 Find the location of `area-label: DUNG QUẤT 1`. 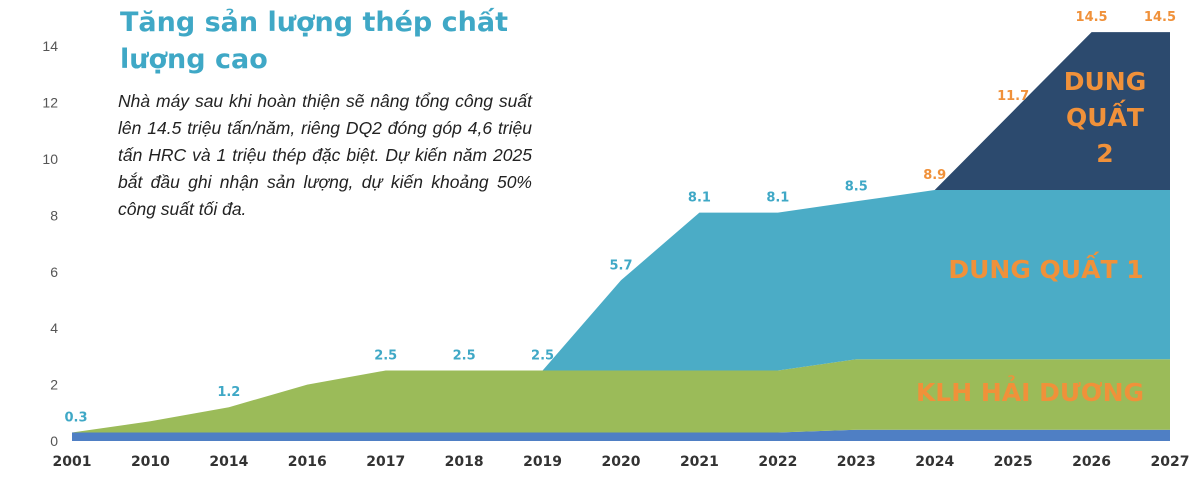

area-label: DUNG QUẤT 1 is located at coordinates (1045, 267).